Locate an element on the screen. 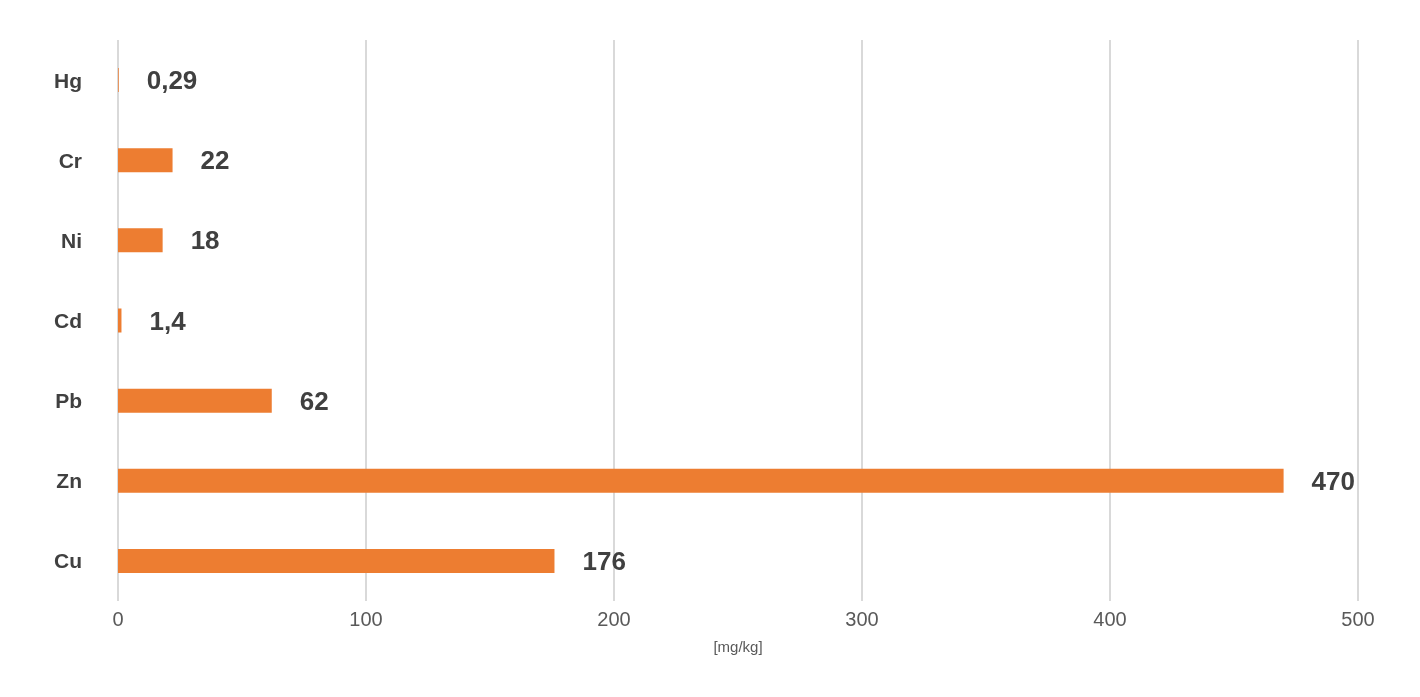  y-tick-label: Cu is located at coordinates (68, 561).